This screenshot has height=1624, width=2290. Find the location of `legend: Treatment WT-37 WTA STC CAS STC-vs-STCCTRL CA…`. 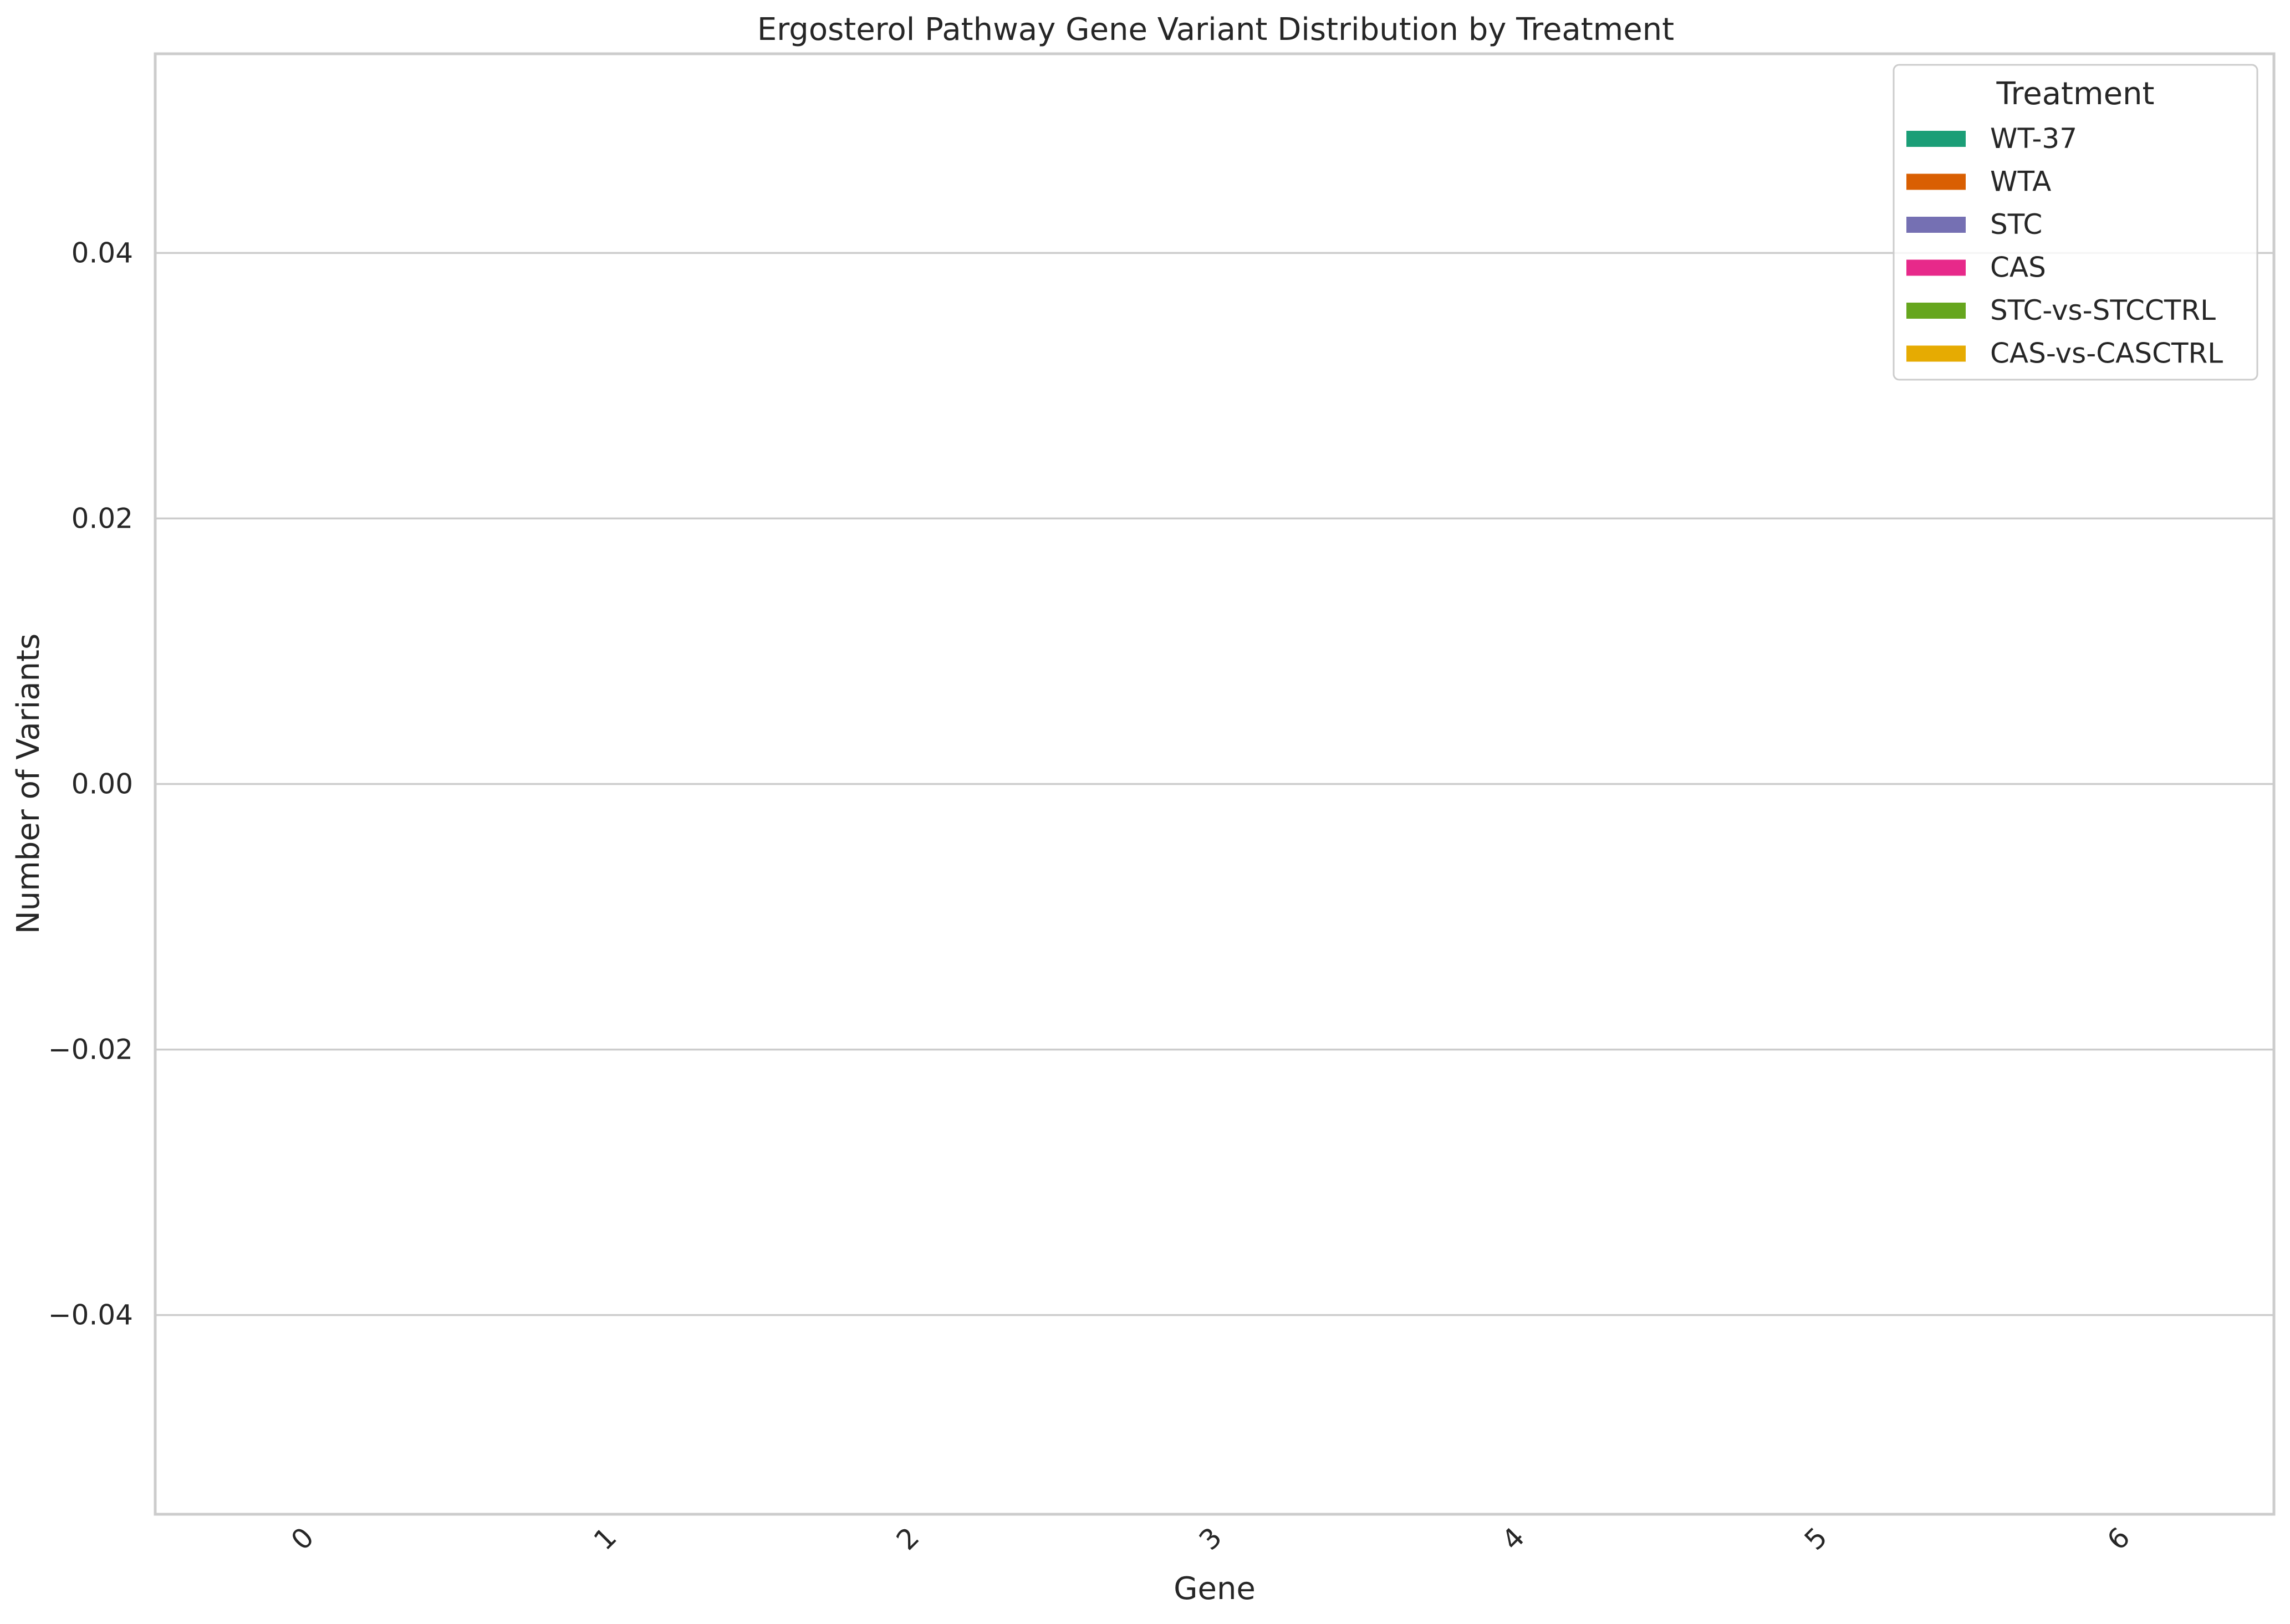

legend: Treatment WT-37 WTA STC CAS STC-vs-STCCTRL CA… is located at coordinates (2075, 223).